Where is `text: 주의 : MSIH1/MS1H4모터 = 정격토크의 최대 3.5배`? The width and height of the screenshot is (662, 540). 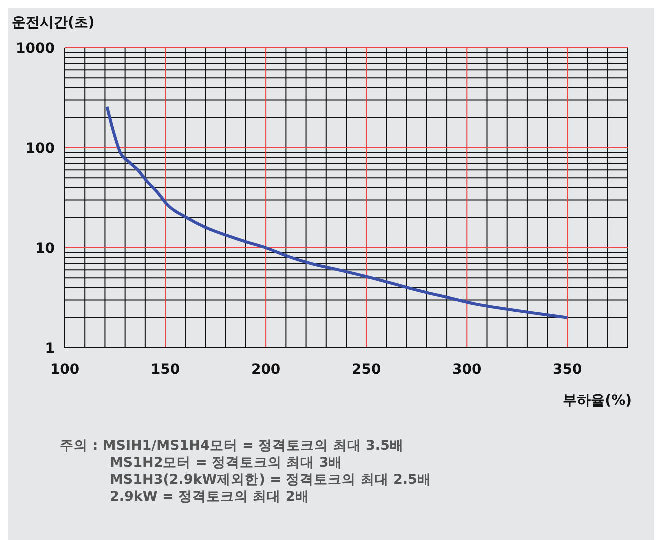
text: 주의 : MSIH1/MS1H4모터 = 정격토크의 최대 3.5배 is located at coordinates (232, 446).